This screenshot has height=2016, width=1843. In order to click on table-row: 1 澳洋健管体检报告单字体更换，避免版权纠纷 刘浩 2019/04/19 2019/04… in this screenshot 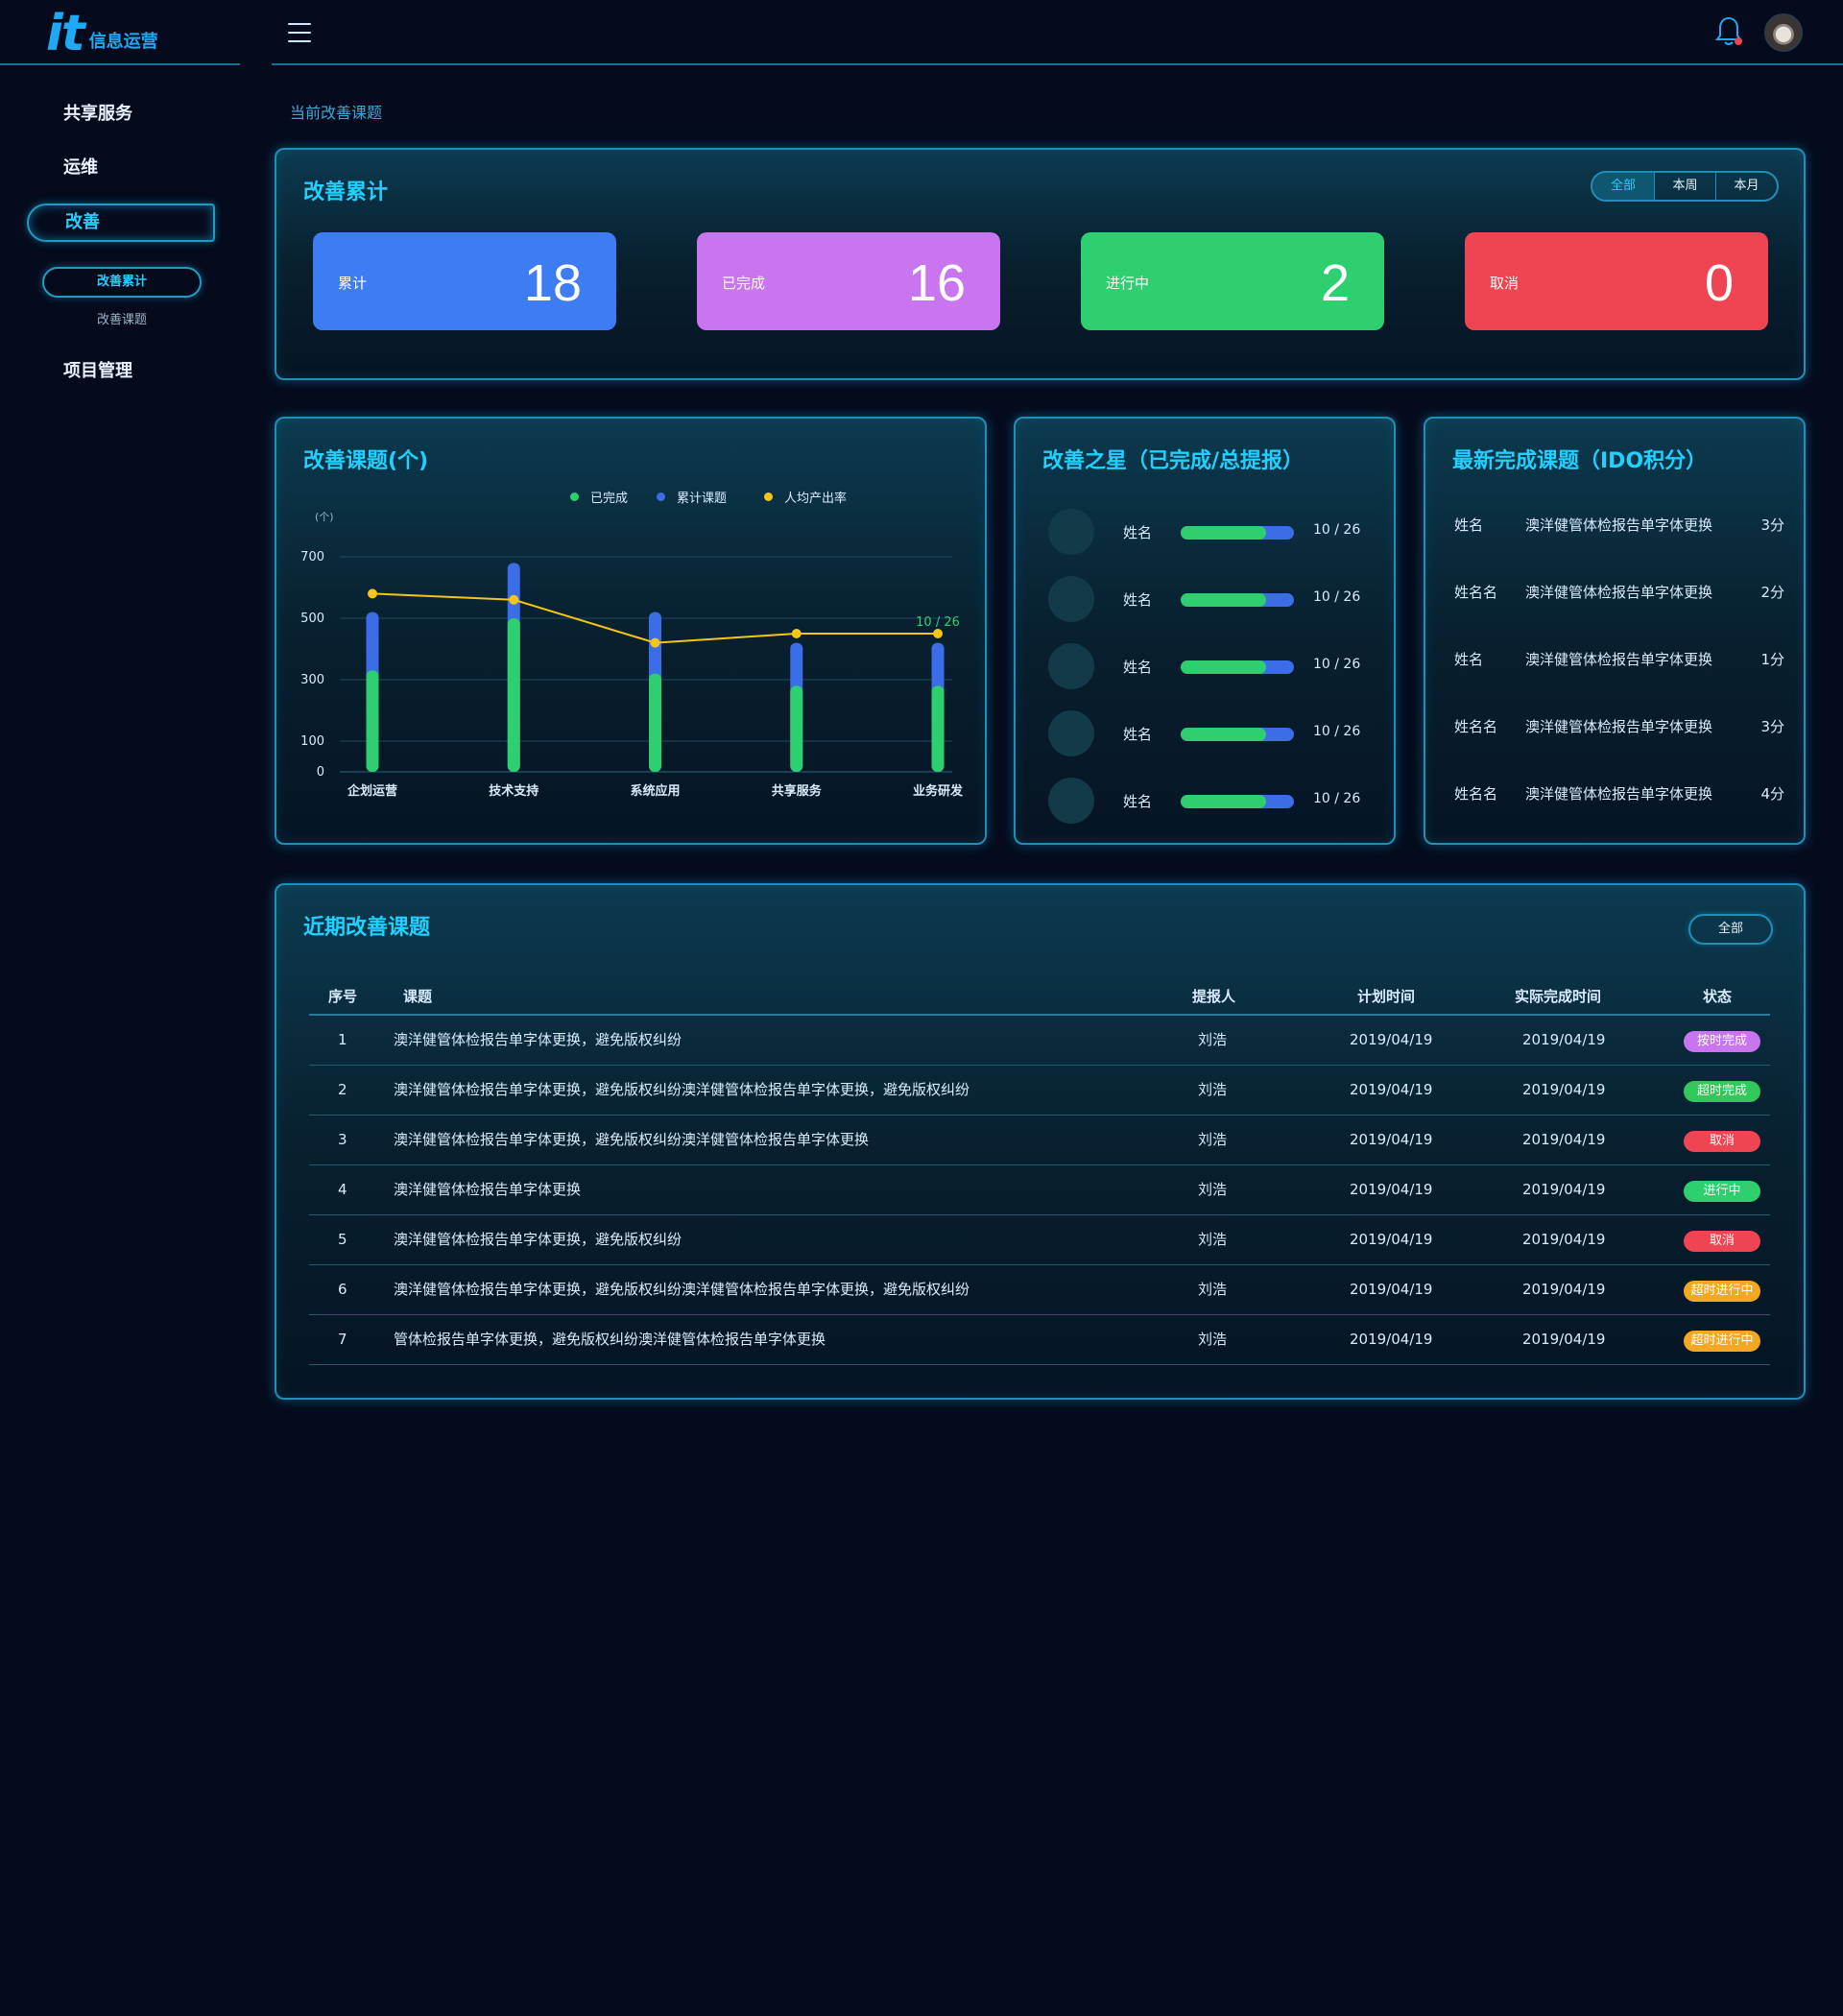, I will do `click(1039, 1041)`.